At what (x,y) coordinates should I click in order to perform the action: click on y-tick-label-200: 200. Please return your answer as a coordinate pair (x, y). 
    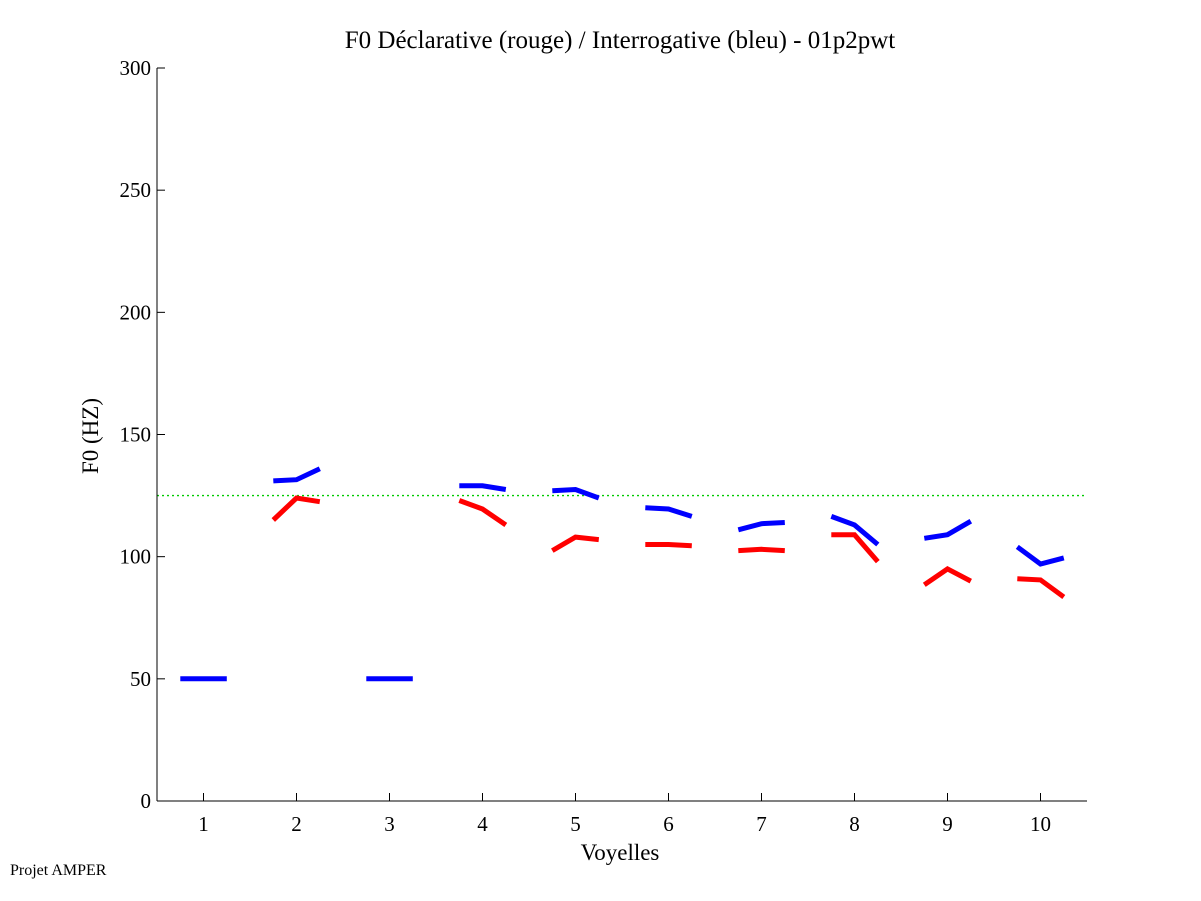
    Looking at the image, I should click on (136, 312).